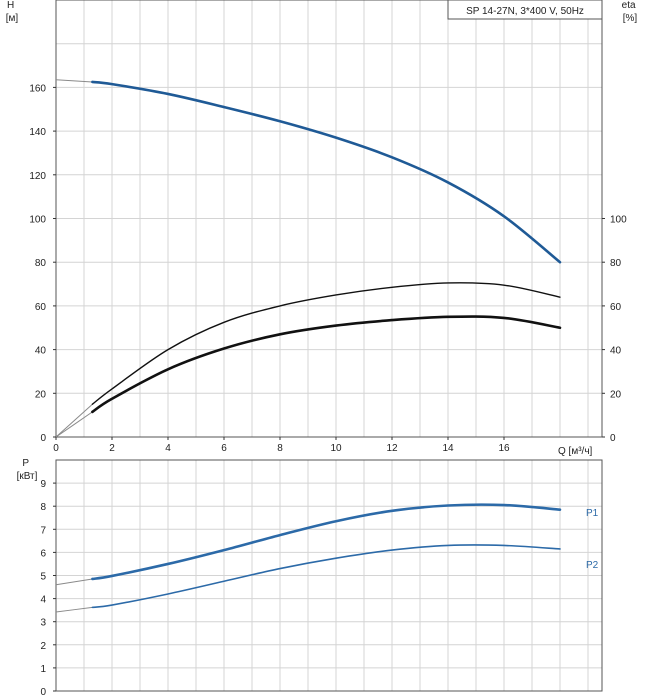  What do you see at coordinates (630, 12) in the screenshot?
I see `y-axis-label-eta: eta [%]` at bounding box center [630, 12].